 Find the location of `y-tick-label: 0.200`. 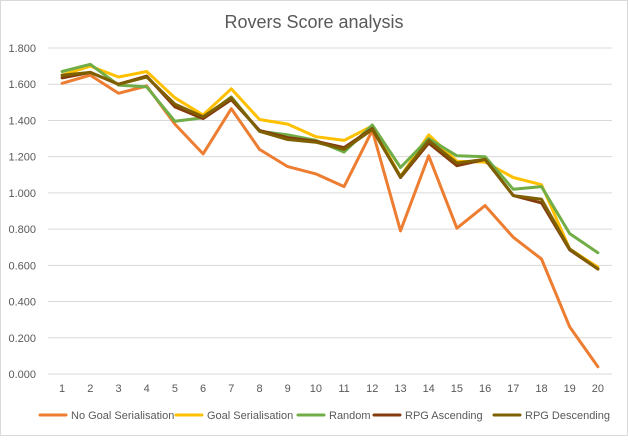

y-tick-label: 0.200 is located at coordinates (22, 339).